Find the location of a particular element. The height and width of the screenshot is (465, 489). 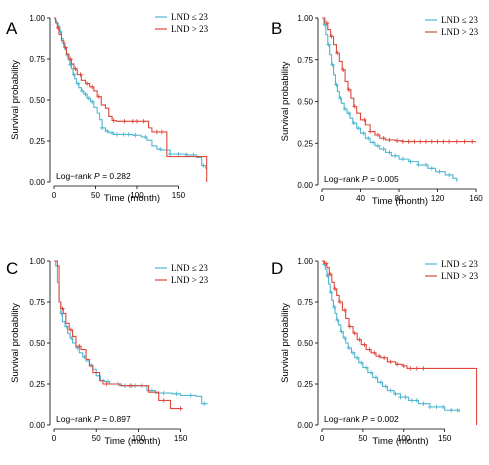

x-tick-label: 120 is located at coordinates (438, 198).